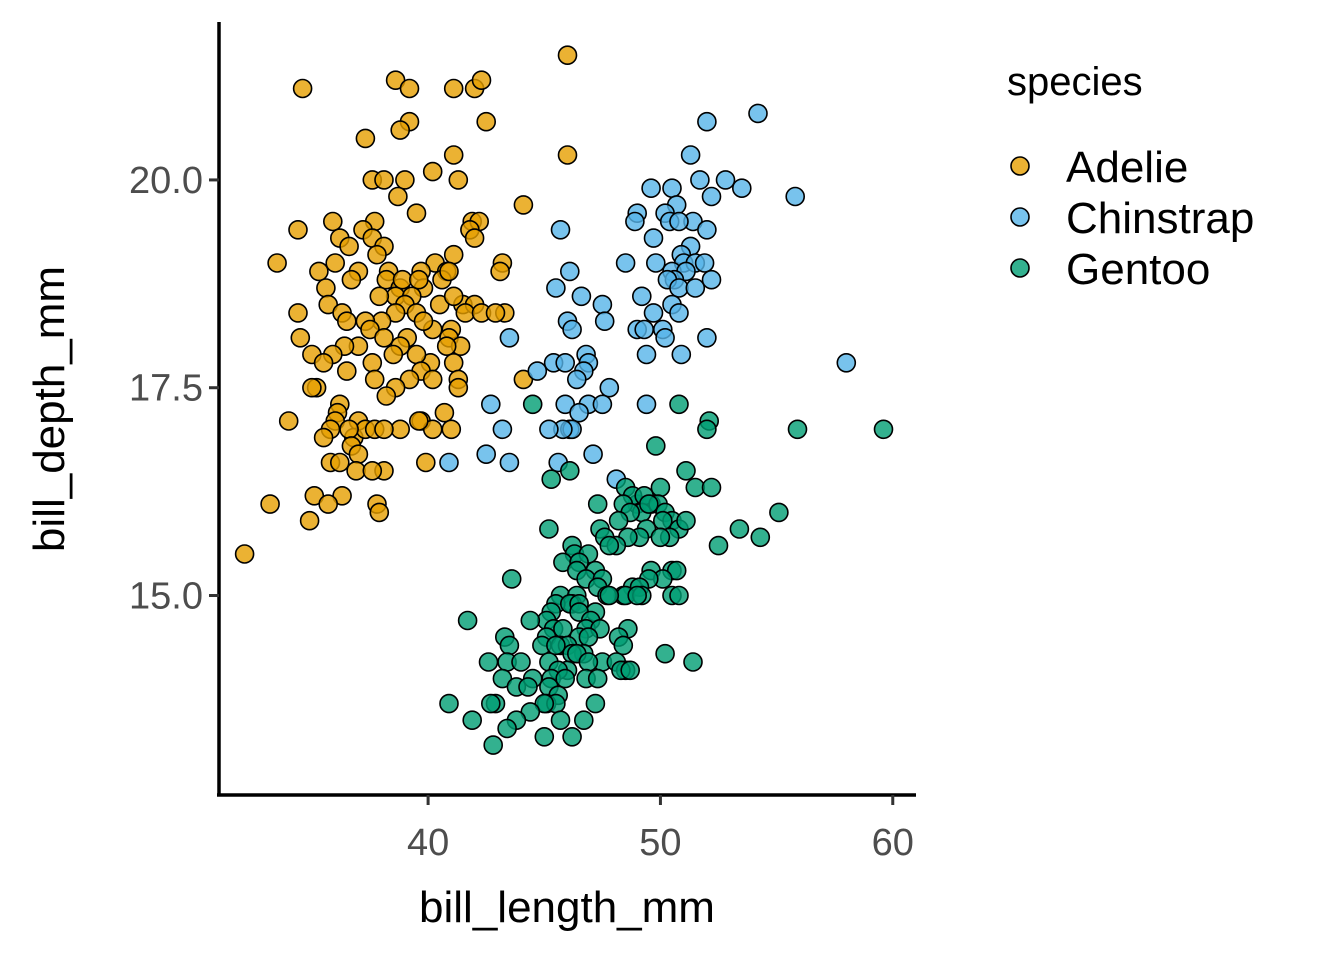 This screenshot has height=960, width=1344. What do you see at coordinates (1020, 166) in the screenshot?
I see `legend-key-adelie` at bounding box center [1020, 166].